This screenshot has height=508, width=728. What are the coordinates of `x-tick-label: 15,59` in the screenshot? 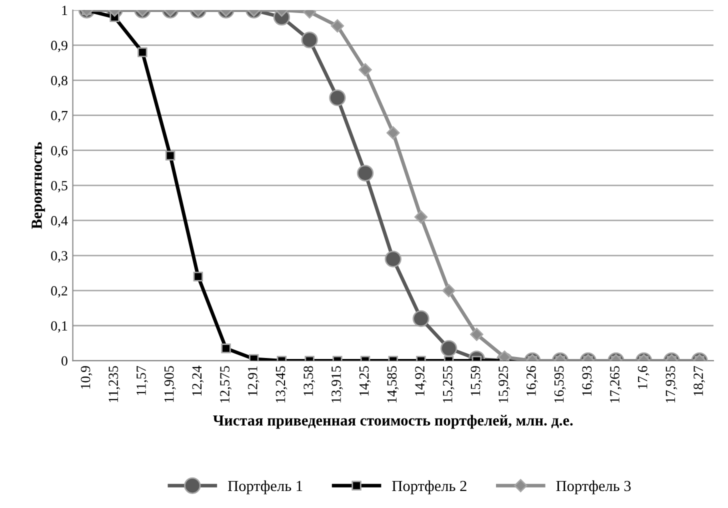 It's located at (476, 381).